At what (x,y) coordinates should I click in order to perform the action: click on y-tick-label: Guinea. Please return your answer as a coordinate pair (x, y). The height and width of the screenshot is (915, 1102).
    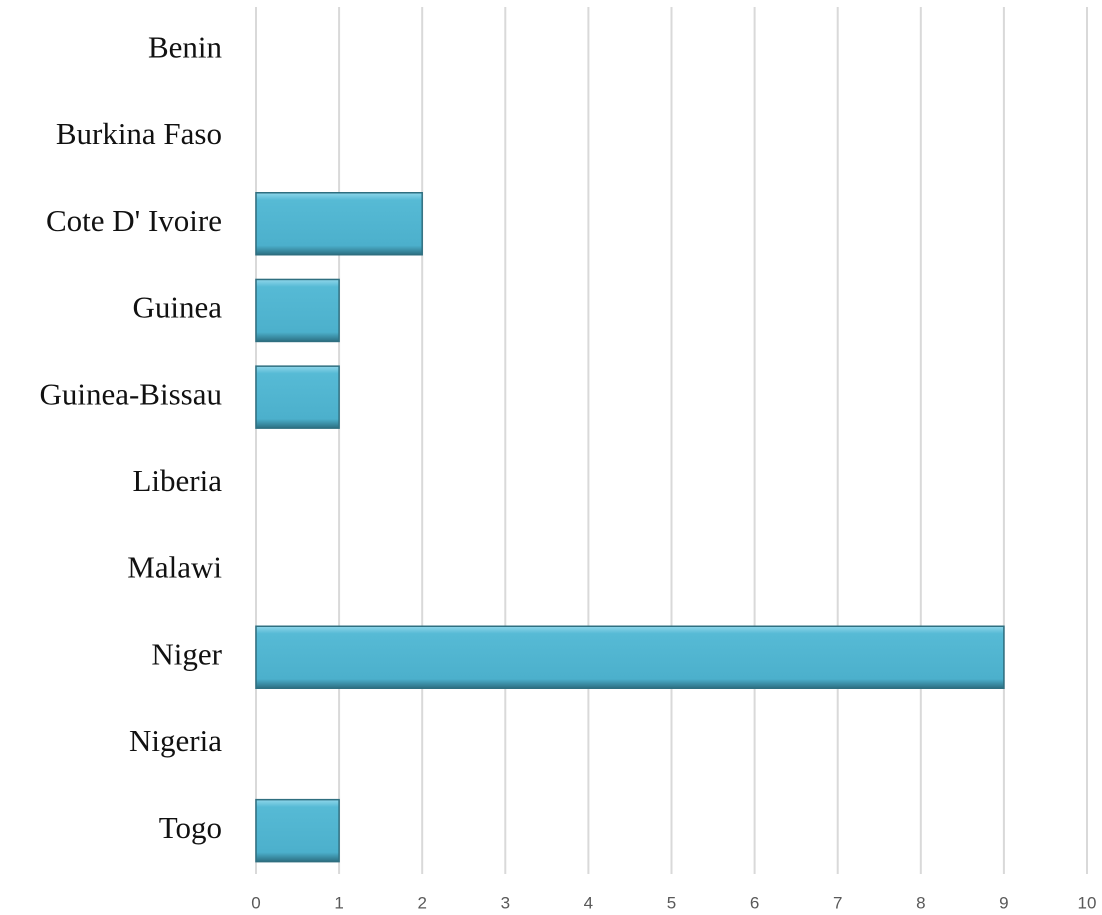
    Looking at the image, I should click on (177, 307).